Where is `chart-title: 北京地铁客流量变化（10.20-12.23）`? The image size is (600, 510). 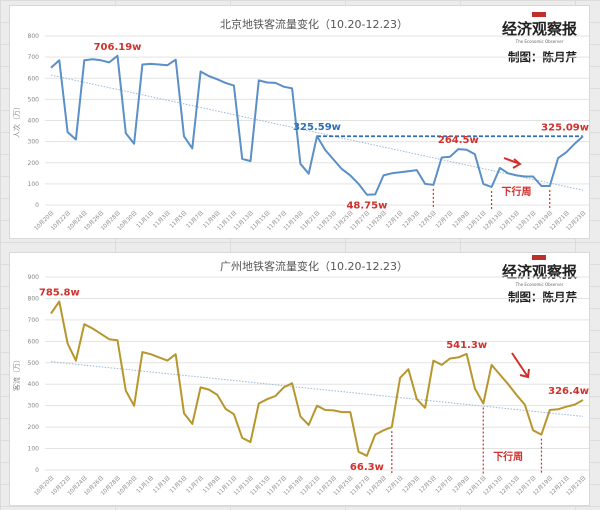 chart-title: 北京地铁客流量变化（10.20-12.23） is located at coordinates (314, 24).